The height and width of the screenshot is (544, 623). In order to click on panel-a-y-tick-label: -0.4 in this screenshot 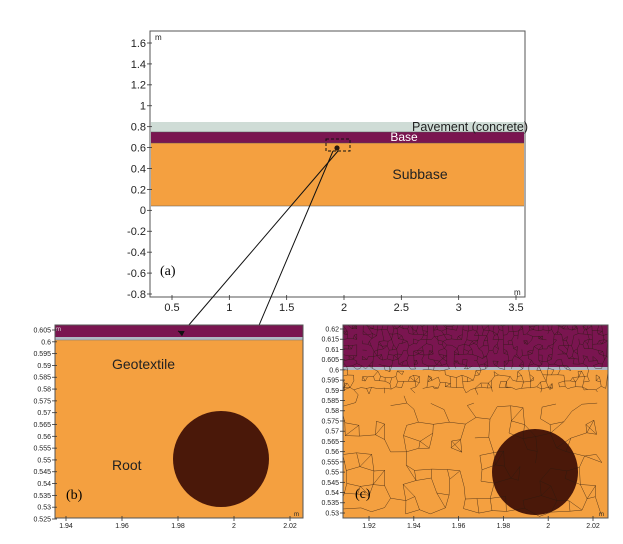, I will do `click(136, 253)`.